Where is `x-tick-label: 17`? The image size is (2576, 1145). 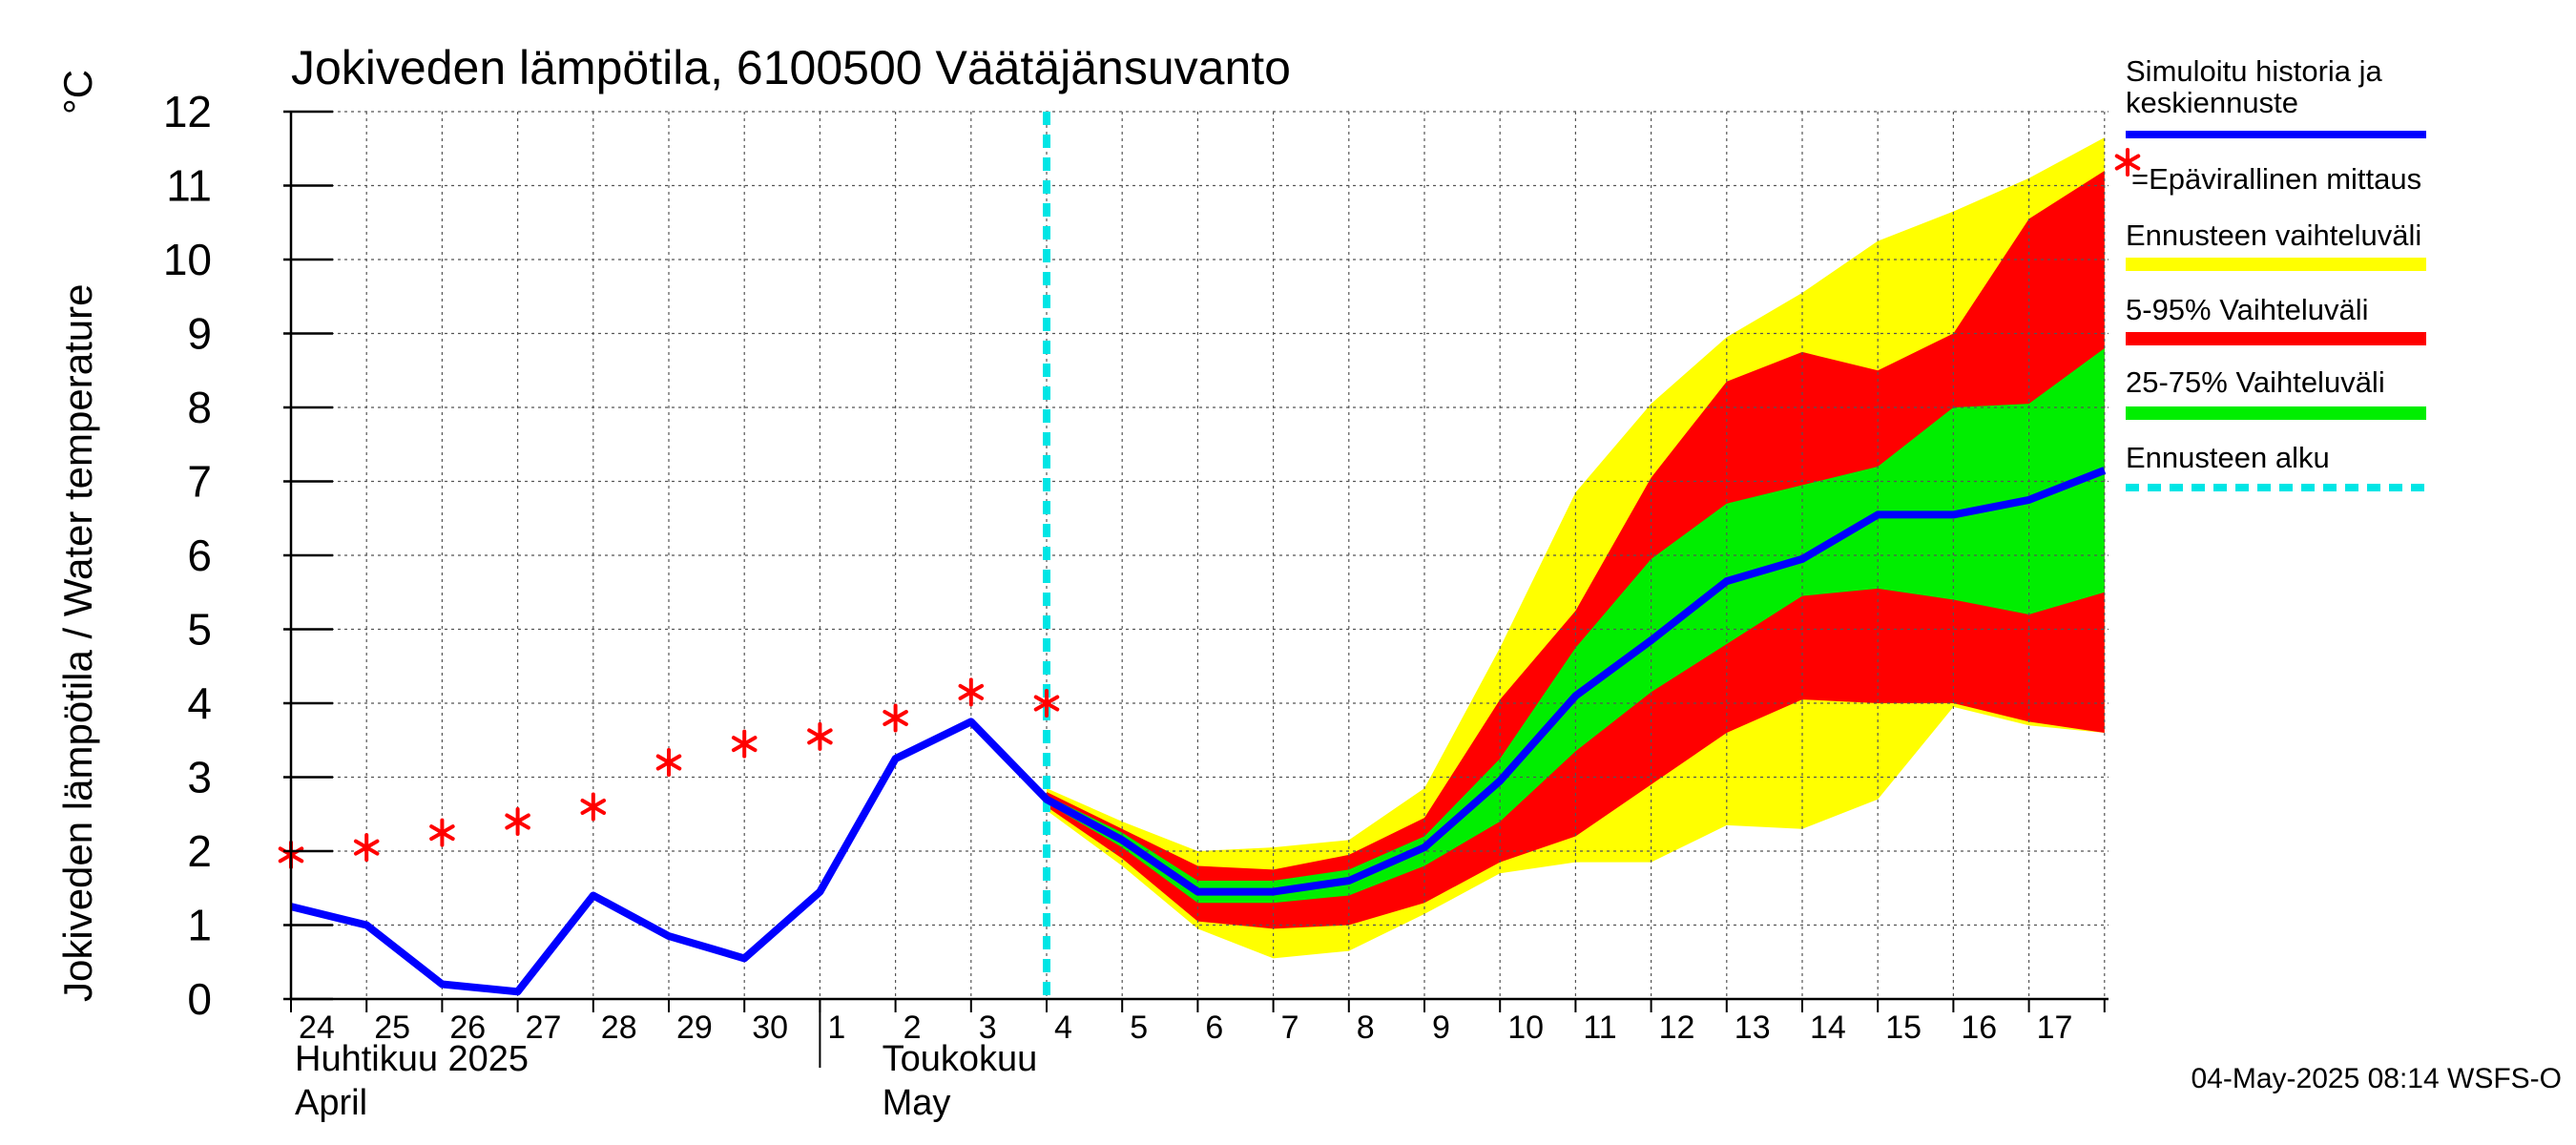 x-tick-label: 17 is located at coordinates (2055, 1028).